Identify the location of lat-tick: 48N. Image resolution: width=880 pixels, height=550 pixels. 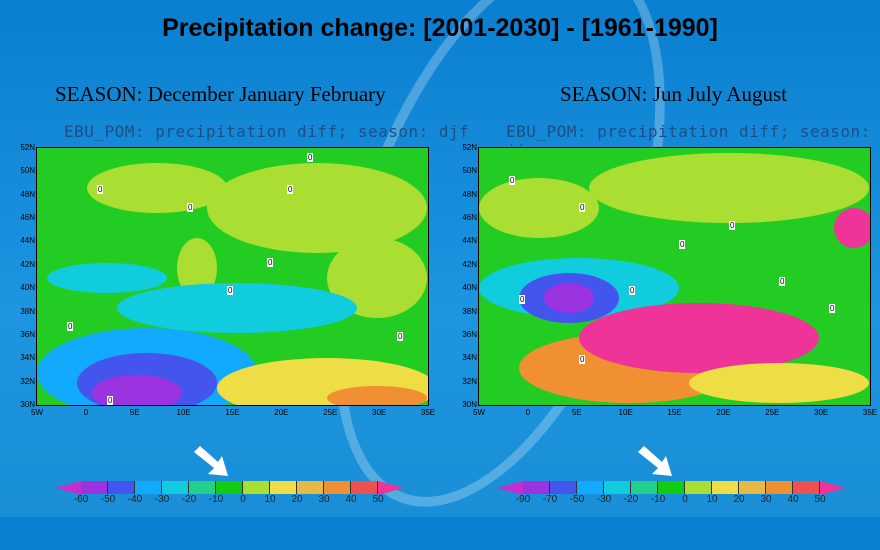
(469, 194).